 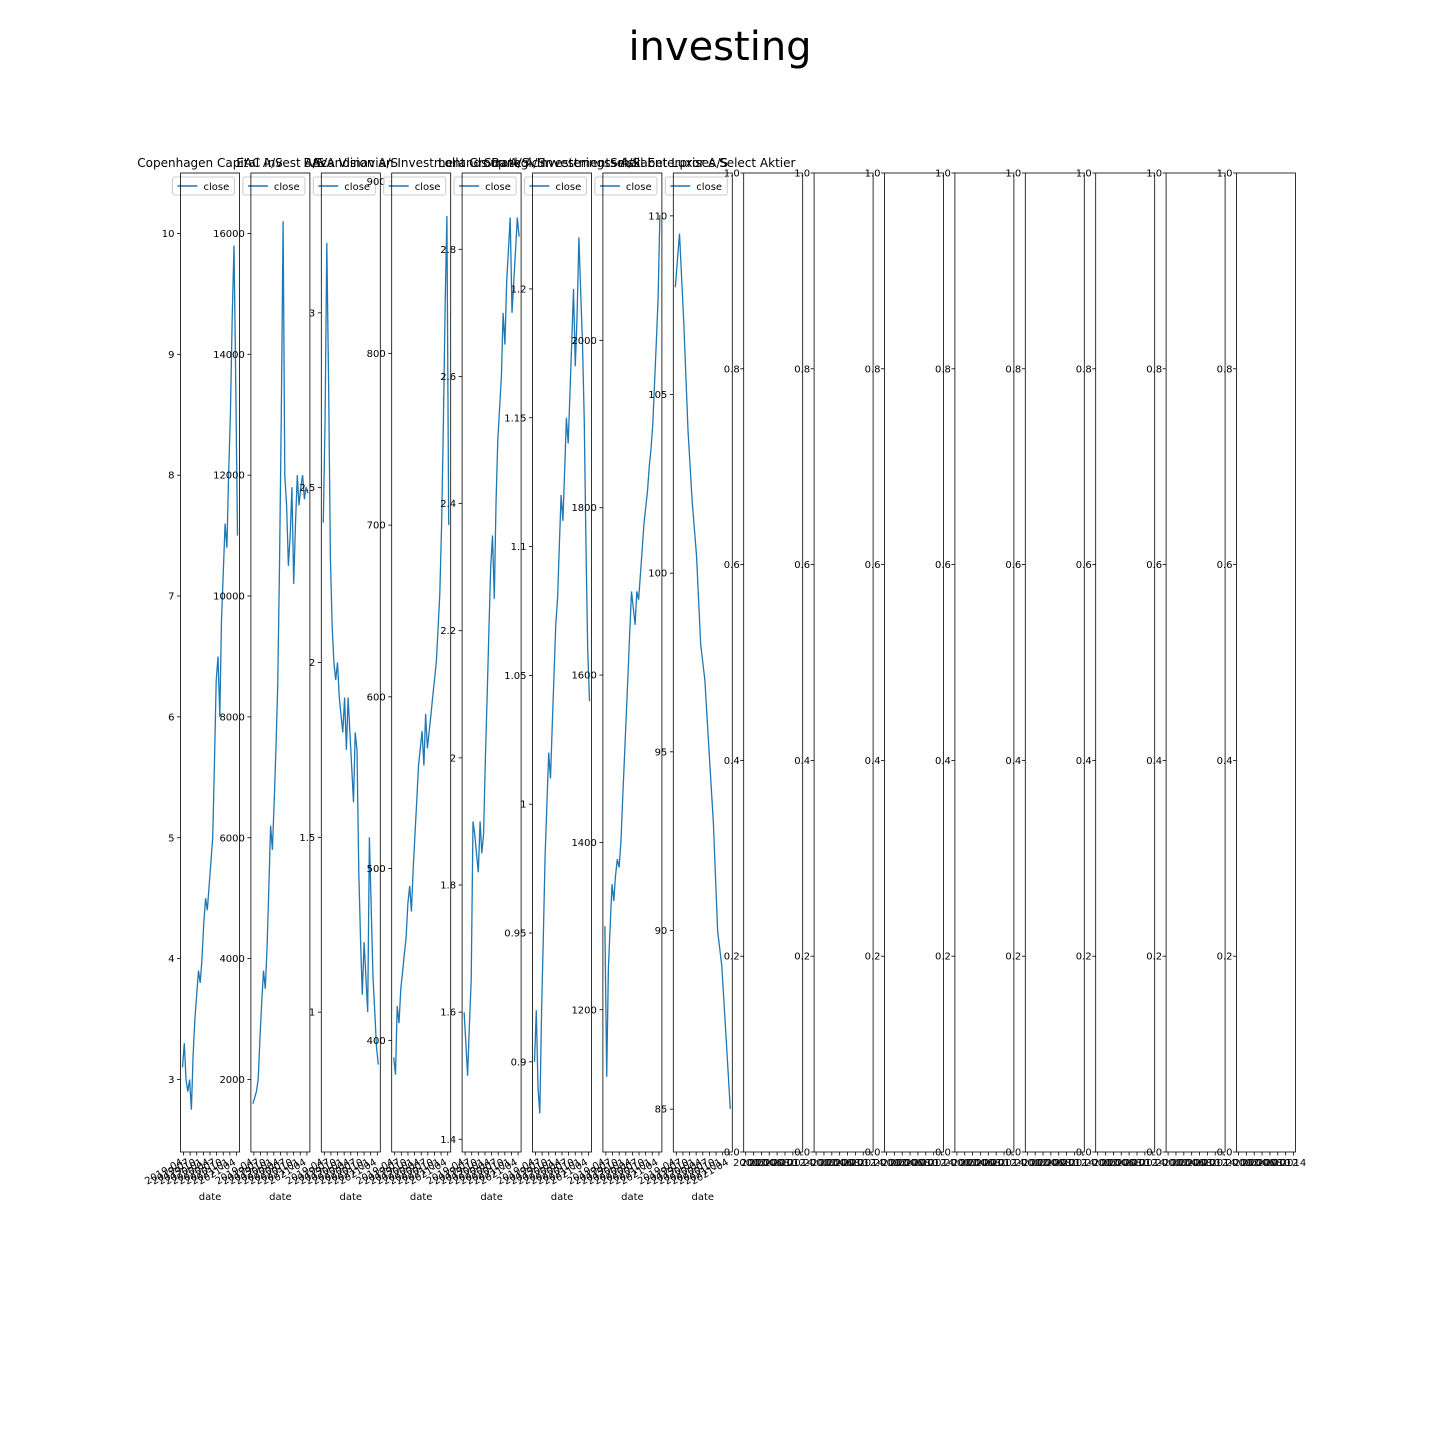 I want to click on y-tick-label: 1, so click(x=523, y=805).